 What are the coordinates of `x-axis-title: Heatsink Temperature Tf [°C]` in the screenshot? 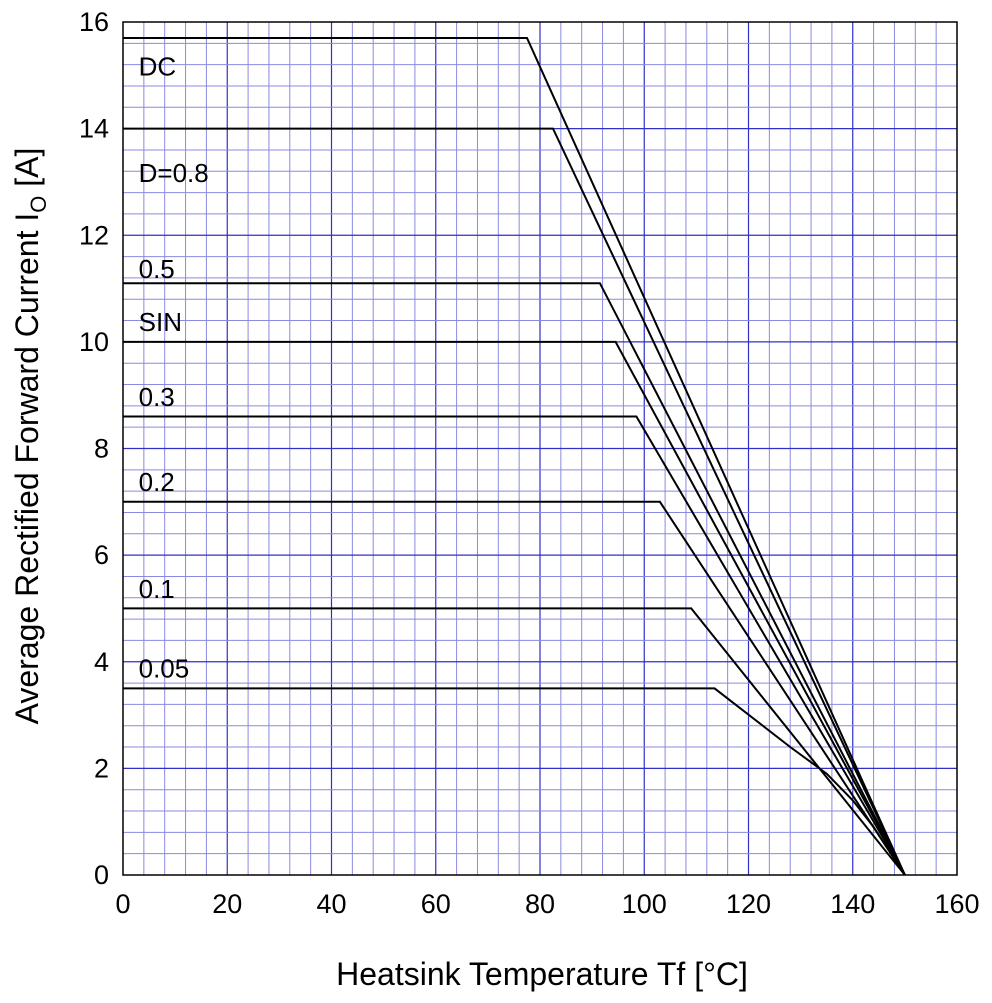 It's located at (542, 974).